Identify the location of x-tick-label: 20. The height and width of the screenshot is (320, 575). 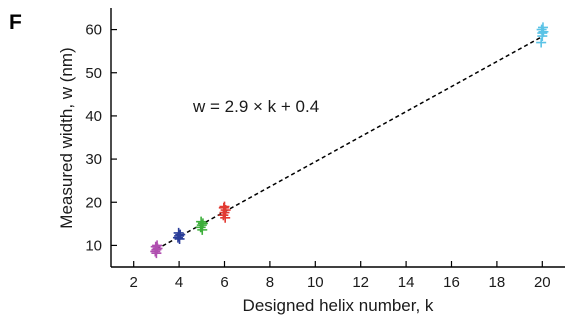
(542, 282).